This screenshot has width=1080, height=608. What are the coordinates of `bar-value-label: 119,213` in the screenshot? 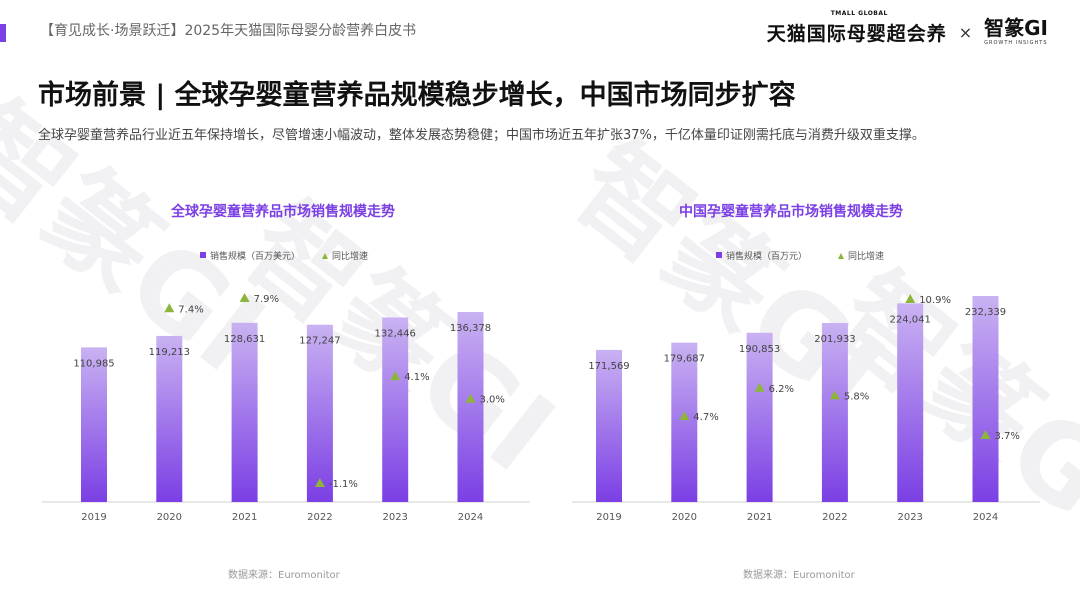 It's located at (169, 352).